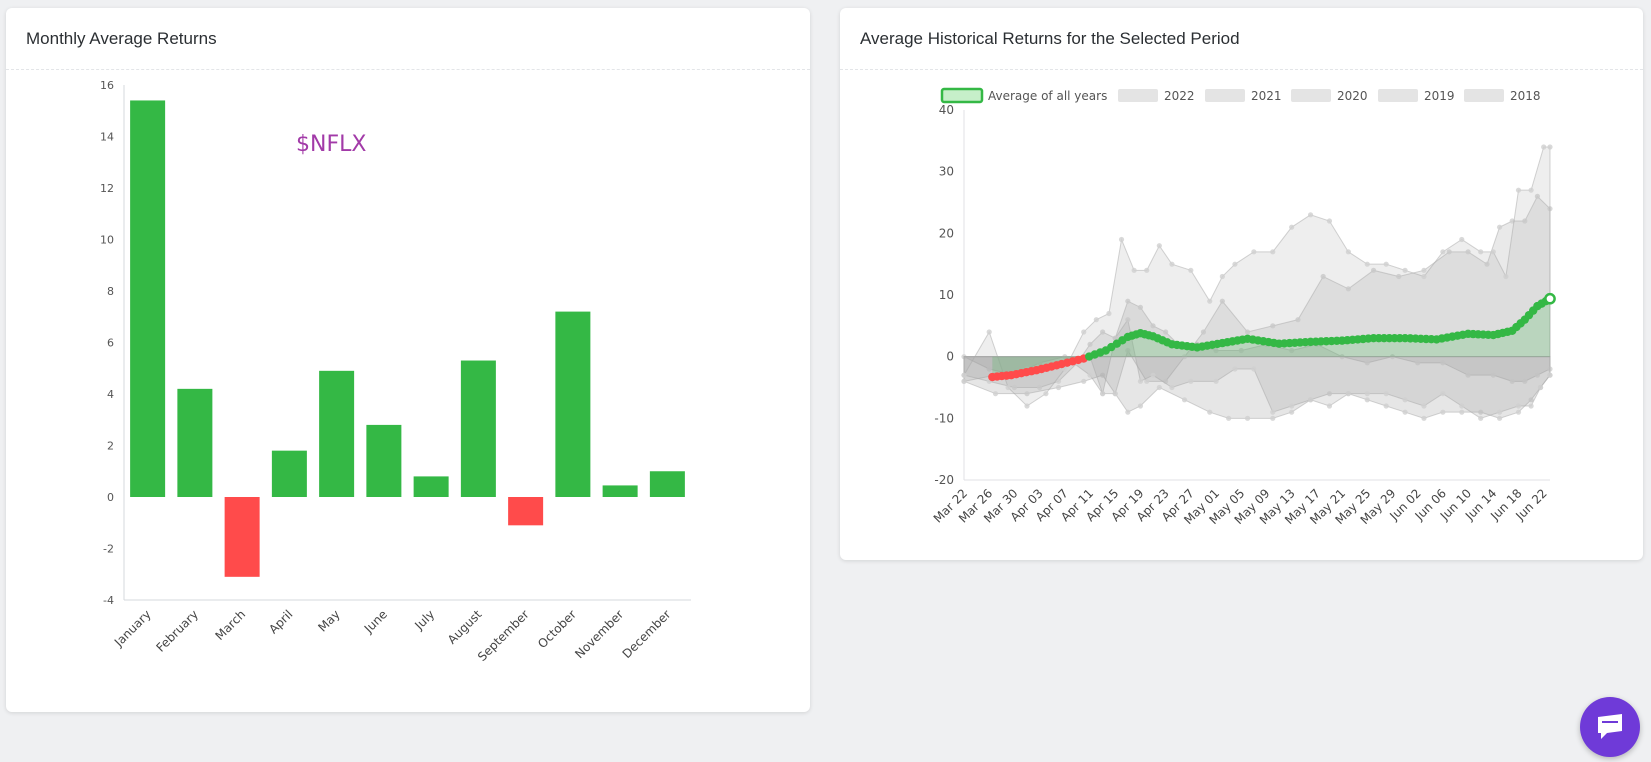 The height and width of the screenshot is (762, 1651). Describe the element at coordinates (950, 357) in the screenshot. I see `y-tick-label: 0` at that location.